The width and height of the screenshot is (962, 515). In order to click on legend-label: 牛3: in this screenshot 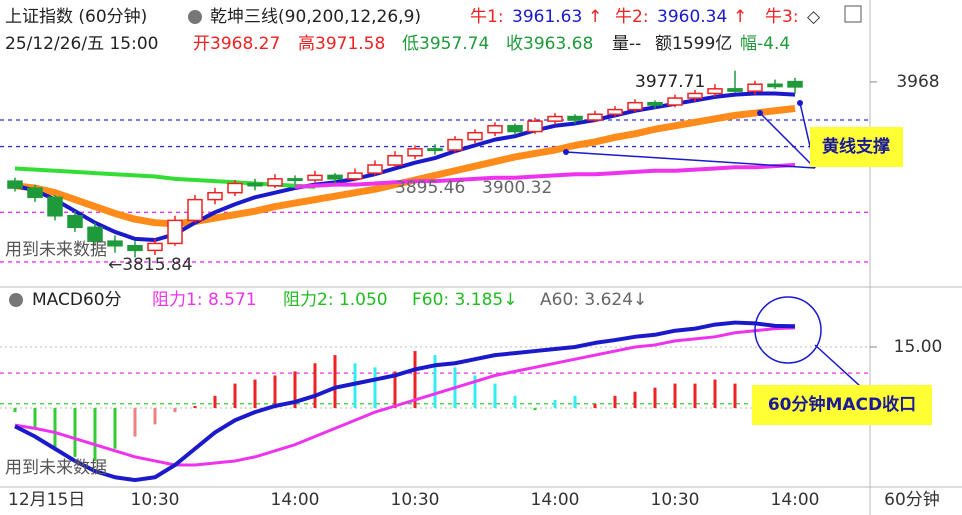, I will do `click(782, 17)`.